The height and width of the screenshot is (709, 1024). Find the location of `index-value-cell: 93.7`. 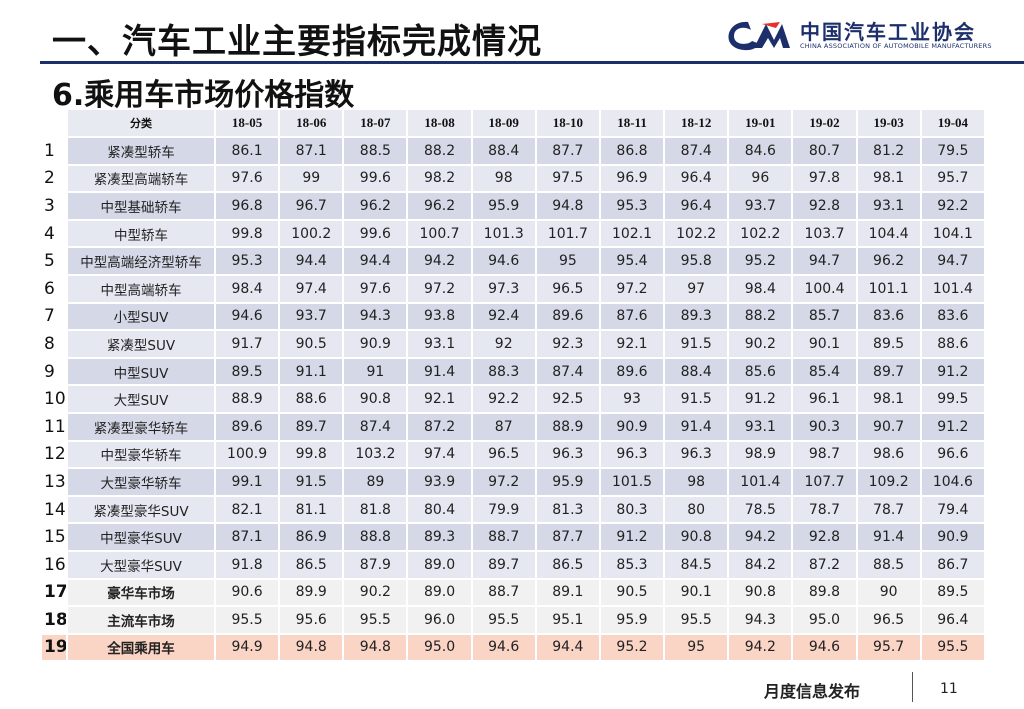

index-value-cell: 93.7 is located at coordinates (760, 207).